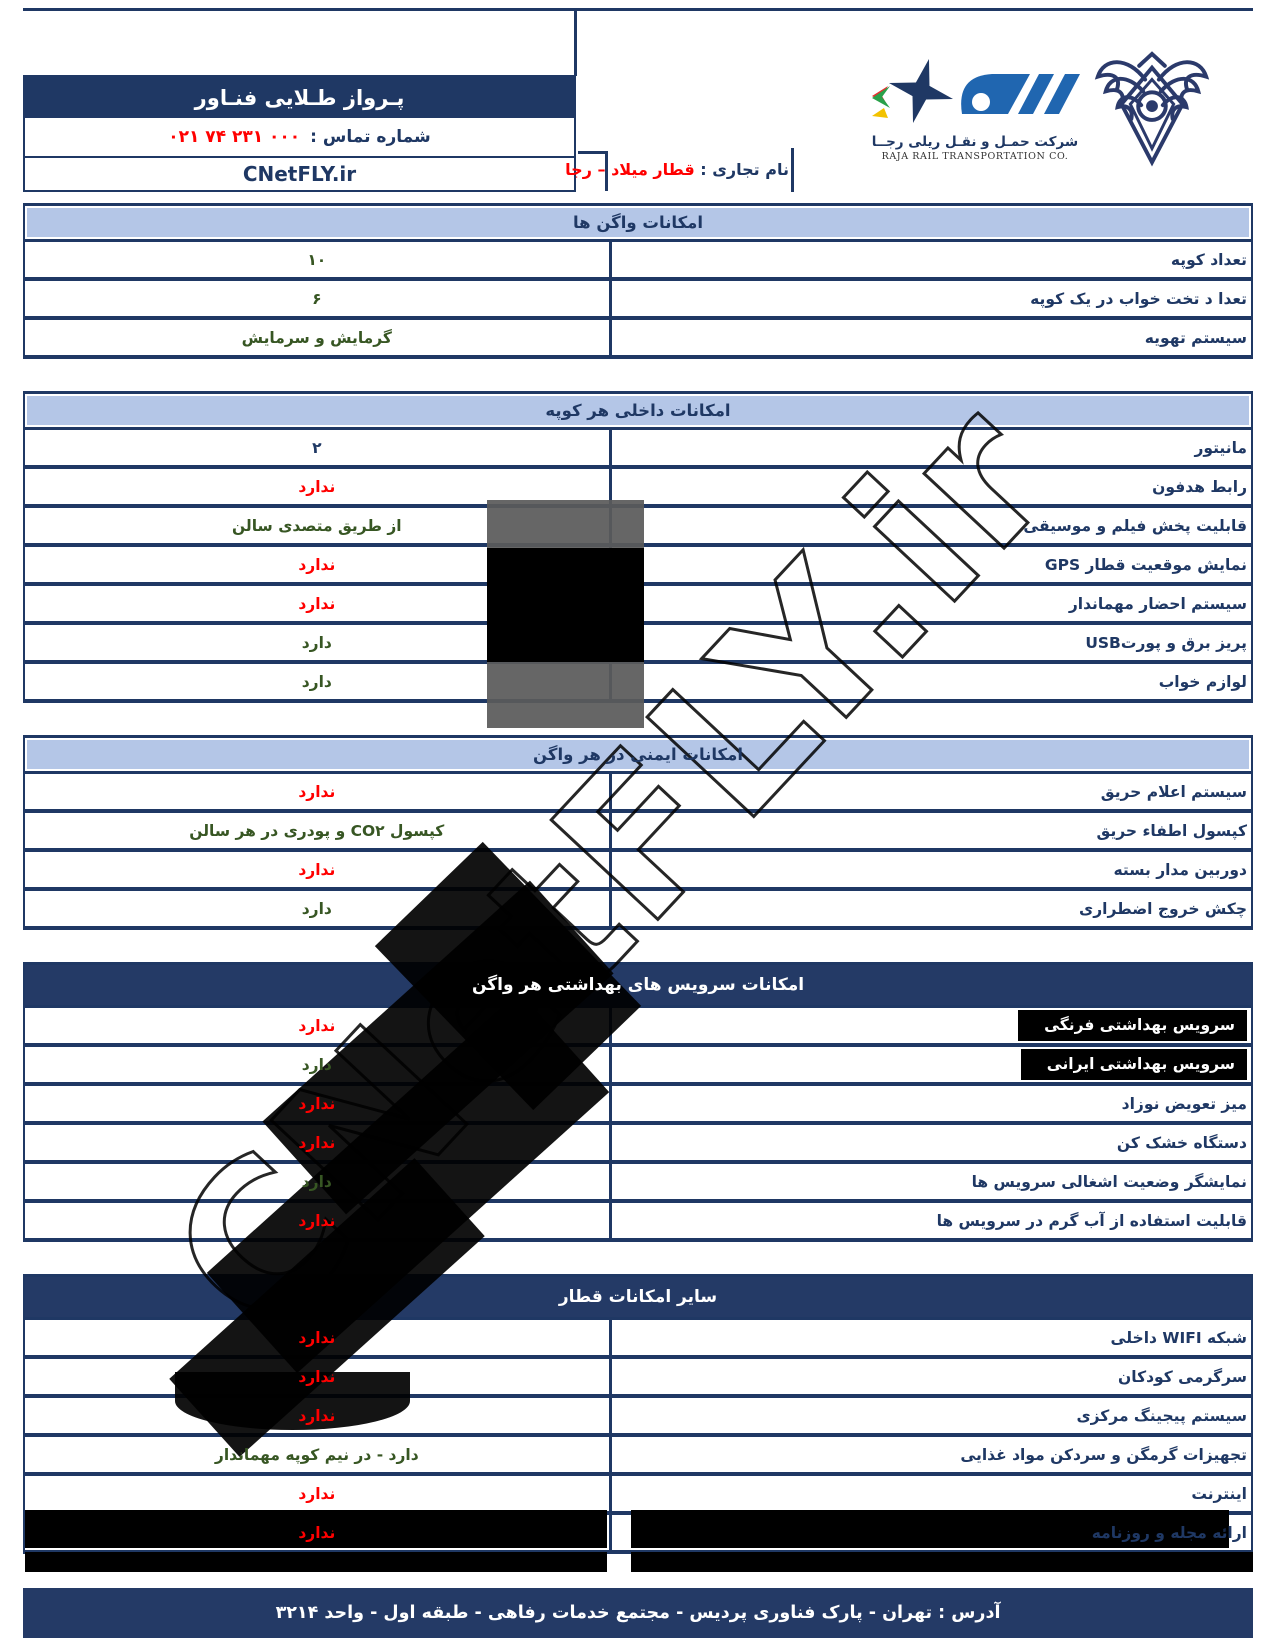 The width and height of the screenshot is (1275, 1650). I want to click on row-label: میز تعویض نوزاد, so click(1184, 1103).